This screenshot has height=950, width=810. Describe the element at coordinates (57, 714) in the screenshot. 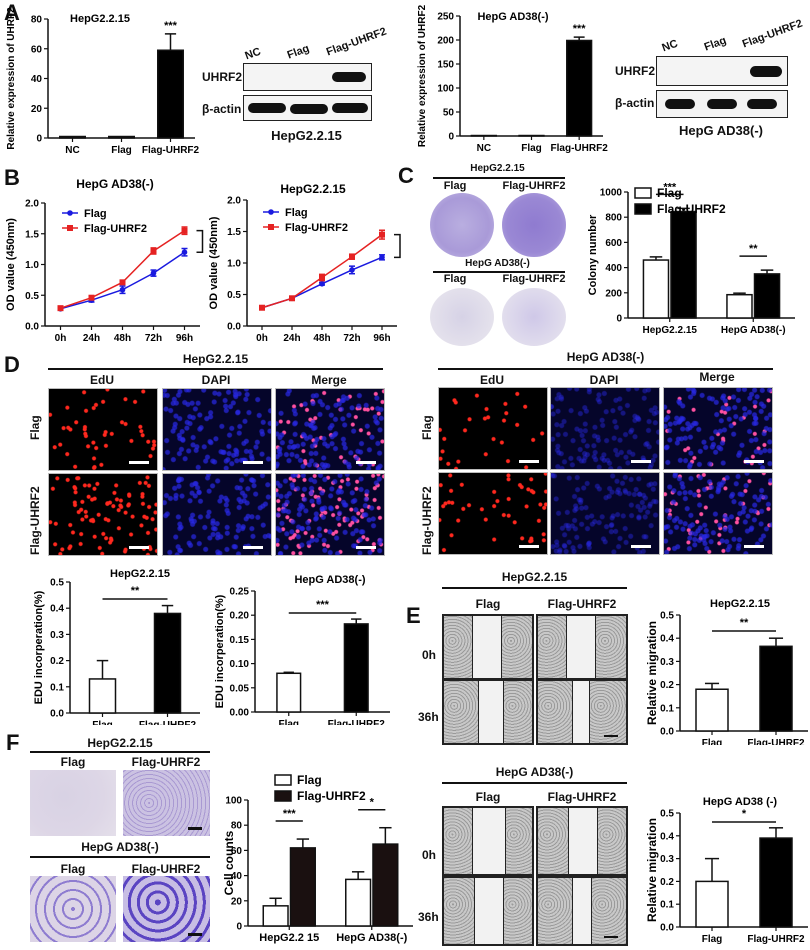

I see `svg-text: 0.0` at that location.